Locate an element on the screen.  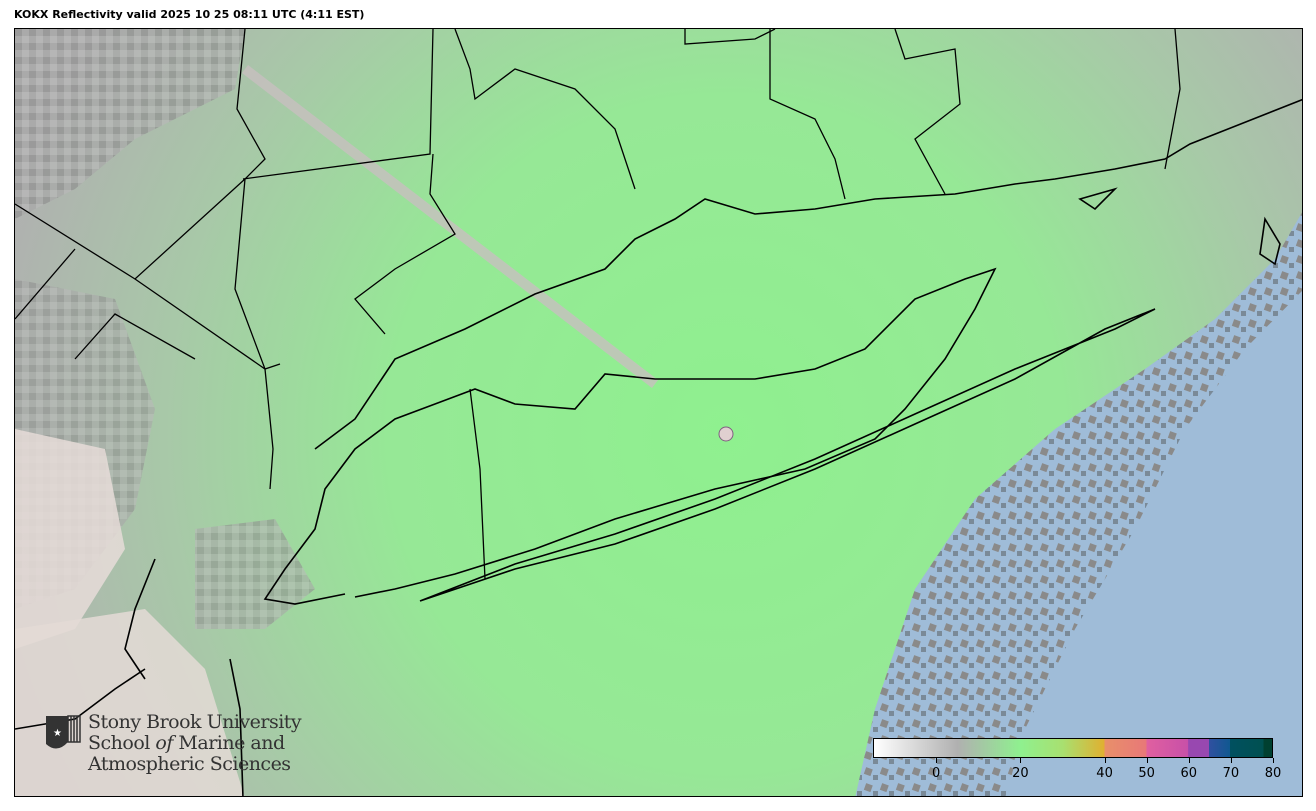
colorbar-tick-label: 70 is located at coordinates (1231, 773).